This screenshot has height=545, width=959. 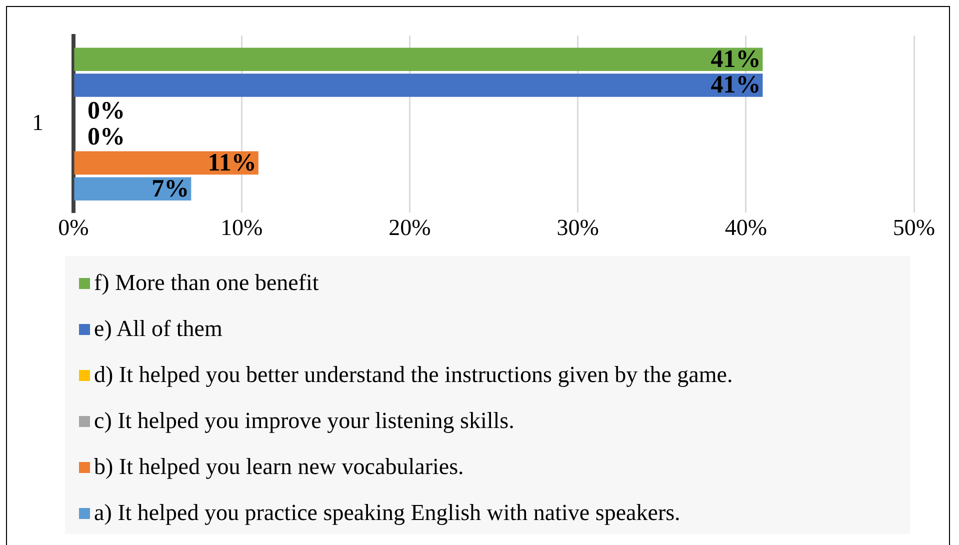 I want to click on x-tick-label: 30%, so click(x=577, y=227).